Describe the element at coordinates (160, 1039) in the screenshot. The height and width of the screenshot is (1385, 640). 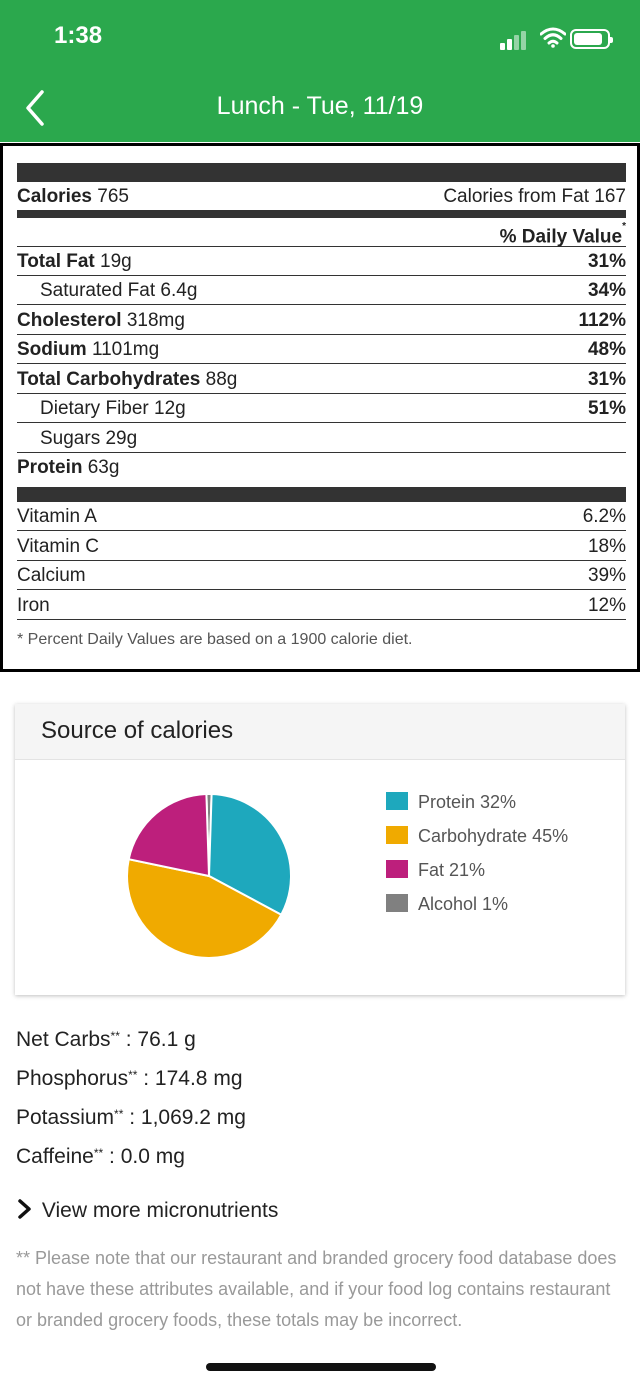
I see `extra-value: : 76.1 g` at that location.